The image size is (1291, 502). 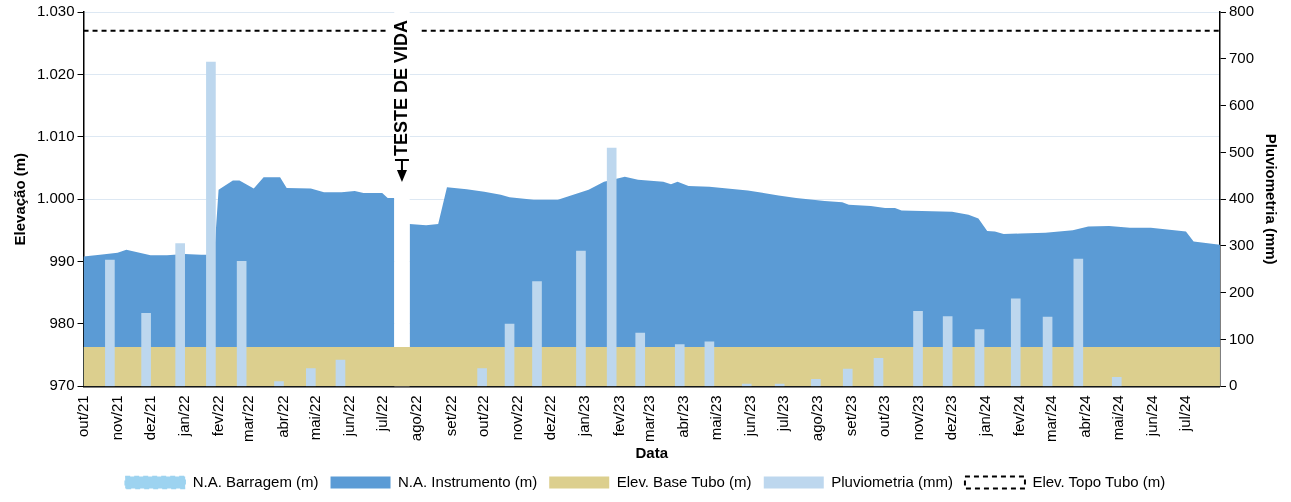 What do you see at coordinates (55, 11) in the screenshot?
I see `y-tick-label: 1.030` at bounding box center [55, 11].